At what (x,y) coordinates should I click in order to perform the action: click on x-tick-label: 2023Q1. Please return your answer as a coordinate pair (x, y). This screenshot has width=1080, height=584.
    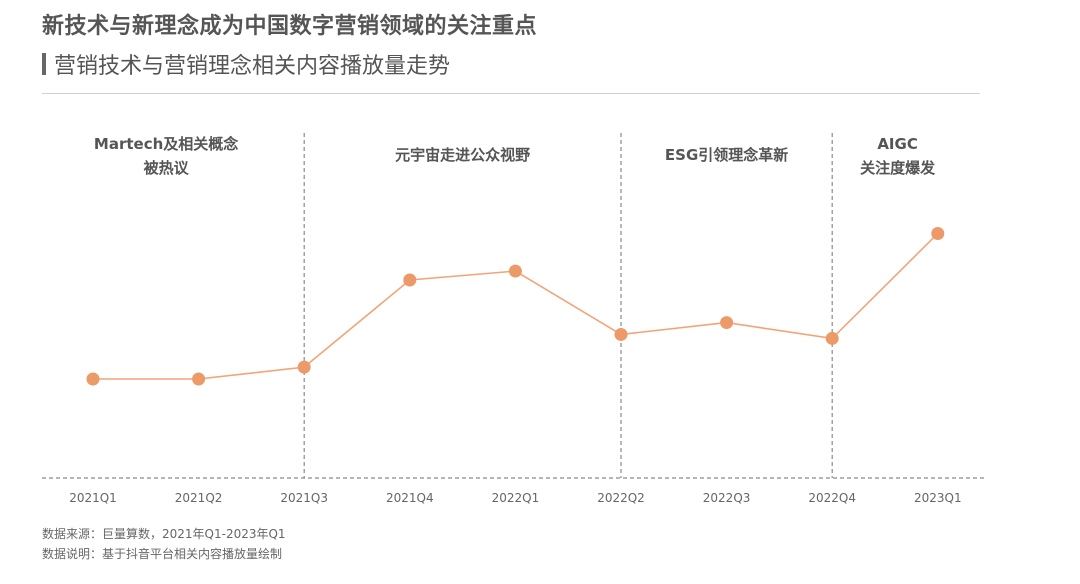
    Looking at the image, I should click on (938, 498).